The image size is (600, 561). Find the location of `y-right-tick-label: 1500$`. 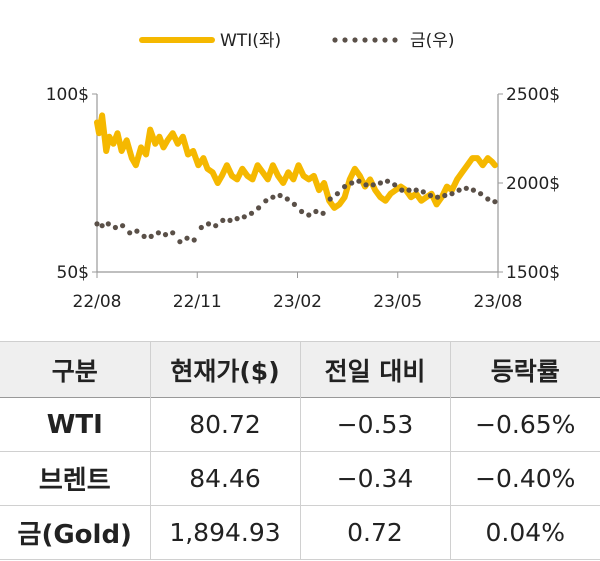

y-right-tick-label: 1500$ is located at coordinates (533, 273).